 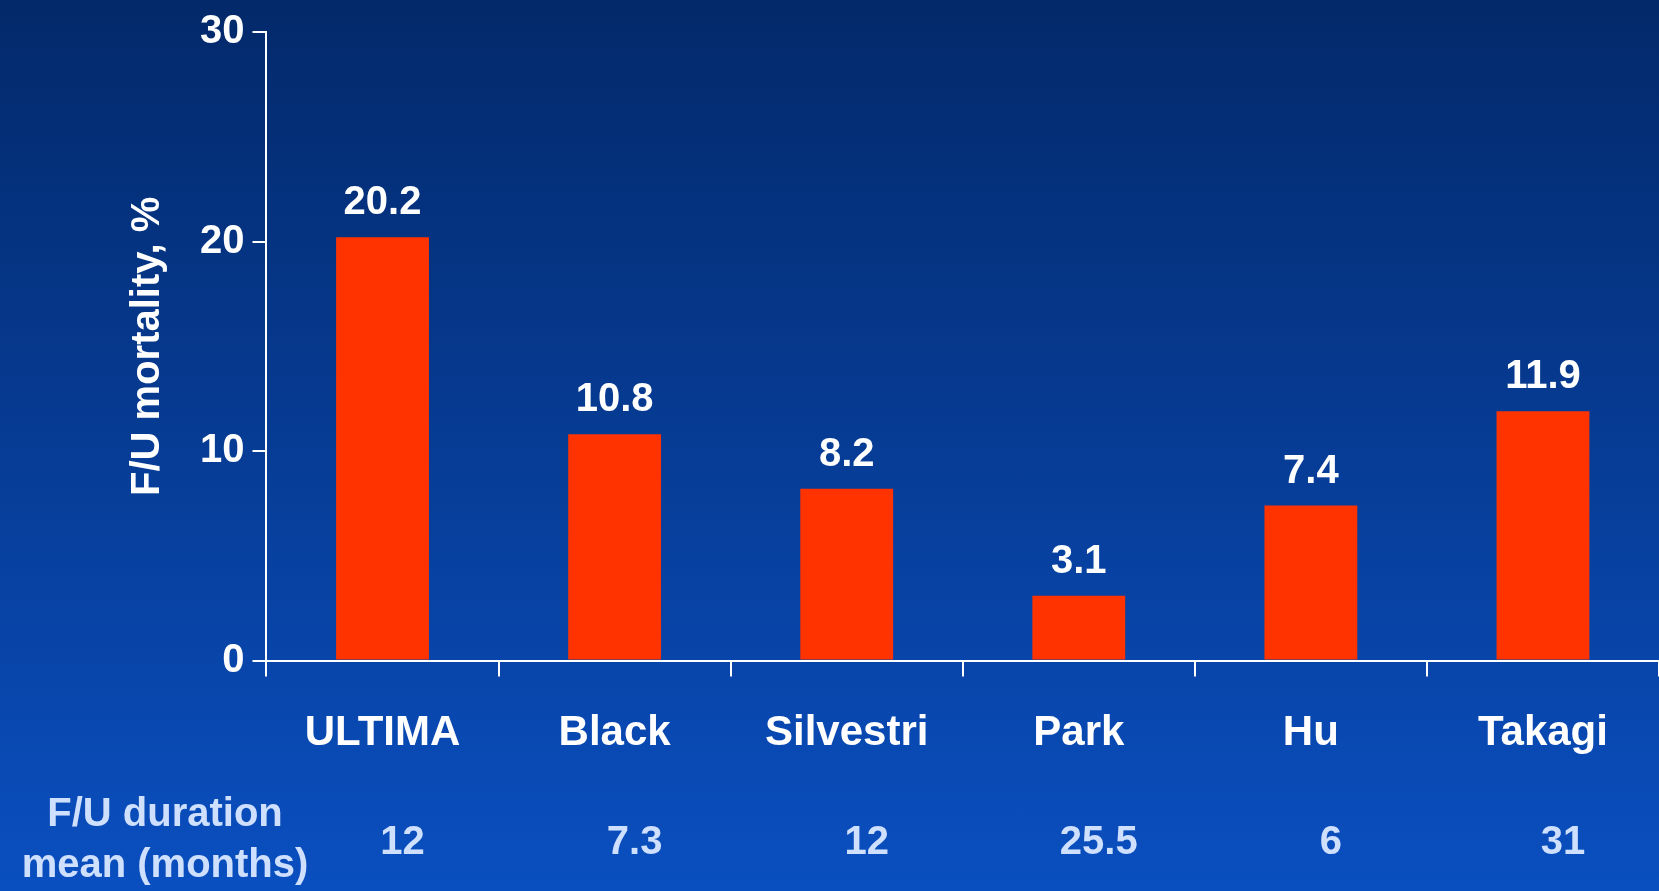 What do you see at coordinates (382, 200) in the screenshot?
I see `data-label: 20.2` at bounding box center [382, 200].